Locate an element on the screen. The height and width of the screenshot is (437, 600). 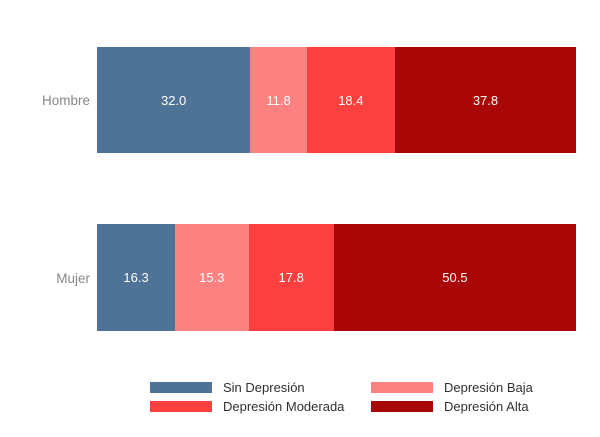
bar-segment: 15.3 is located at coordinates (212, 277).